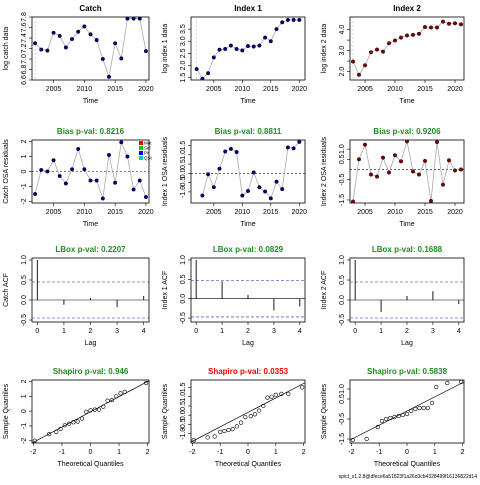 The image size is (480, 485). What do you see at coordinates (342, 439) in the screenshot?
I see `y-tick-label: -1.5` at bounding box center [342, 439].